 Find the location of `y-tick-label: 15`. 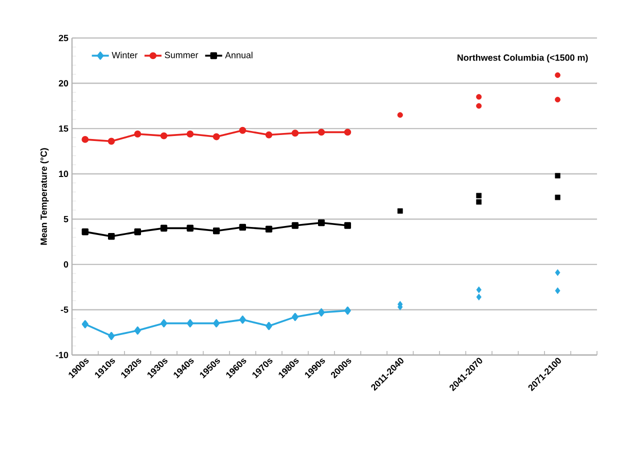

y-tick-label: 15 is located at coordinates (63, 128).